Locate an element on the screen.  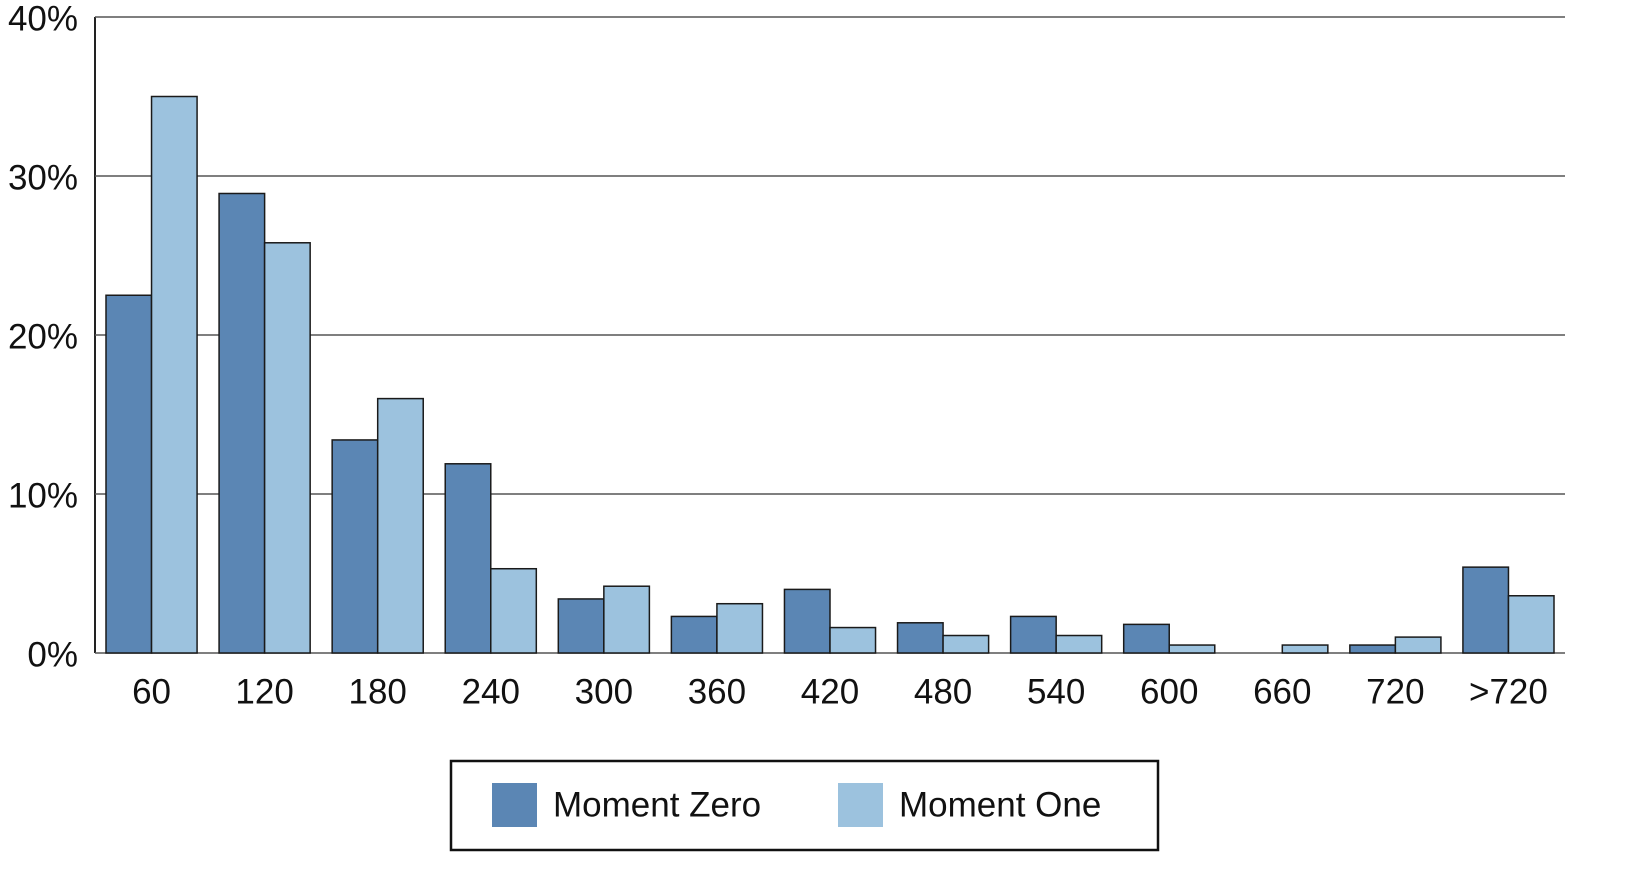
x-tick-label: 480 is located at coordinates (943, 691).